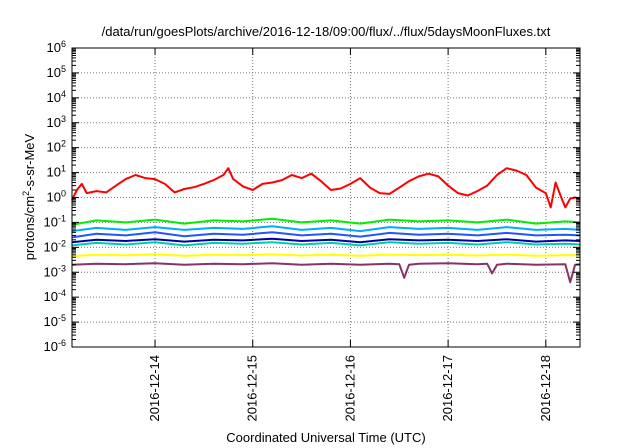 Image resolution: width=640 pixels, height=448 pixels. What do you see at coordinates (55, 221) in the screenshot?
I see `y-tick-label: 10⁻¹` at bounding box center [55, 221].